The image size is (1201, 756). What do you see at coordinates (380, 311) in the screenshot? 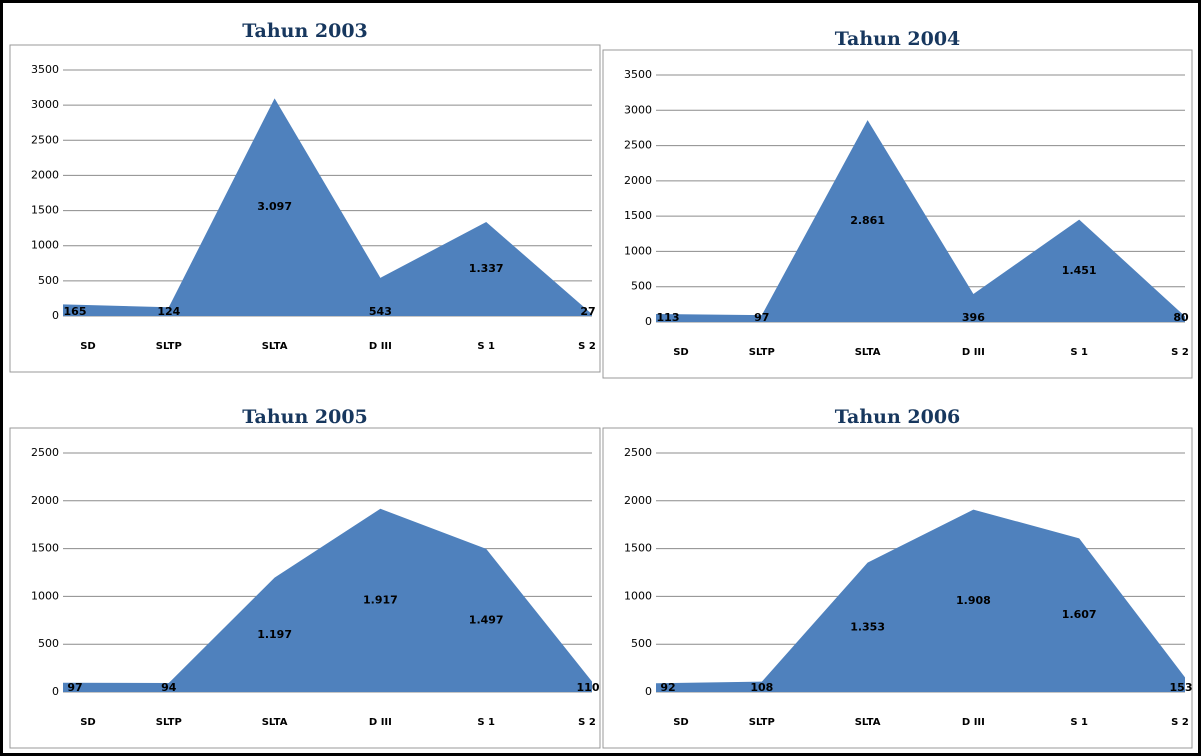
I see `data-label: 543` at bounding box center [380, 311].